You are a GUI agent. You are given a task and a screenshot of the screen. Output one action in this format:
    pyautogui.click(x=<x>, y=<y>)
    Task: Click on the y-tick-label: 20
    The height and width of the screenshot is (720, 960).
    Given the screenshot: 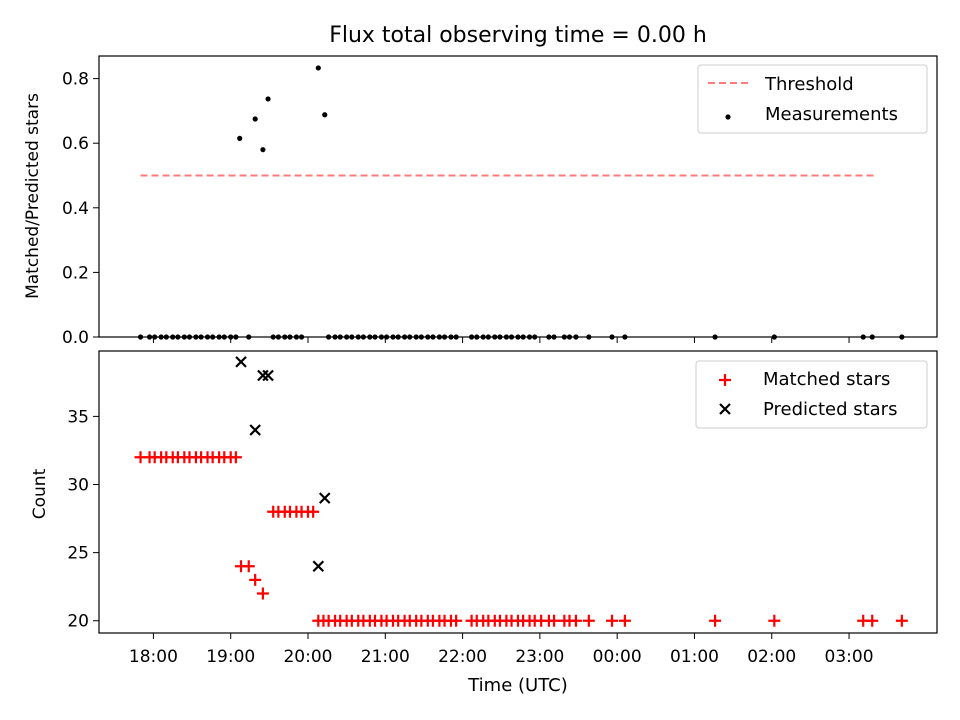 What is the action you would take?
    pyautogui.click(x=78, y=622)
    